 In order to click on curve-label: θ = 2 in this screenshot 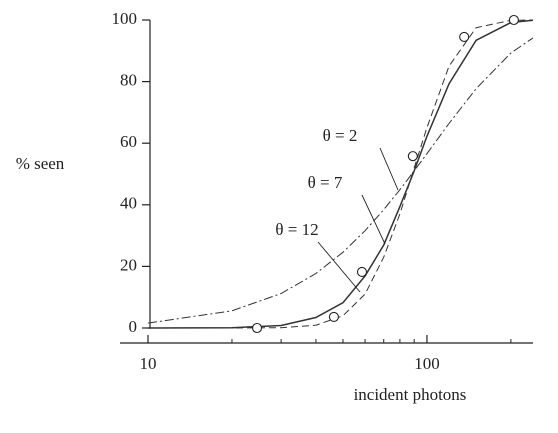, I will do `click(340, 135)`.